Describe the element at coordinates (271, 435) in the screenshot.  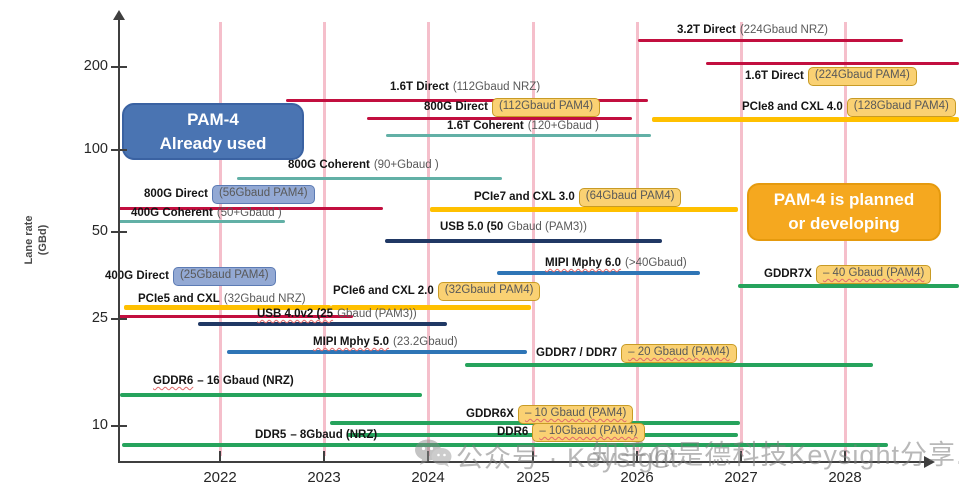
I see `label-name: DDR5` at that location.